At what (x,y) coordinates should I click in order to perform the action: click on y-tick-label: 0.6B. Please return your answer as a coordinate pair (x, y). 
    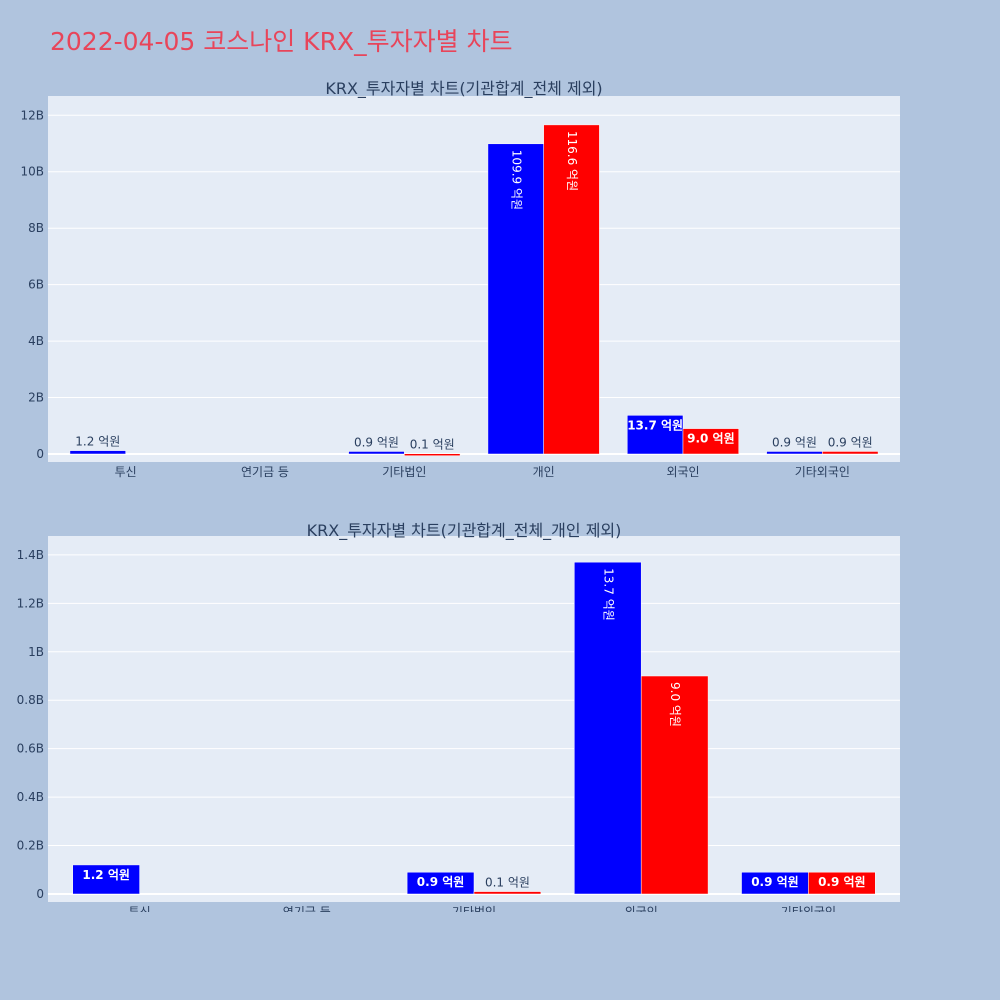
    Looking at the image, I should click on (30, 749).